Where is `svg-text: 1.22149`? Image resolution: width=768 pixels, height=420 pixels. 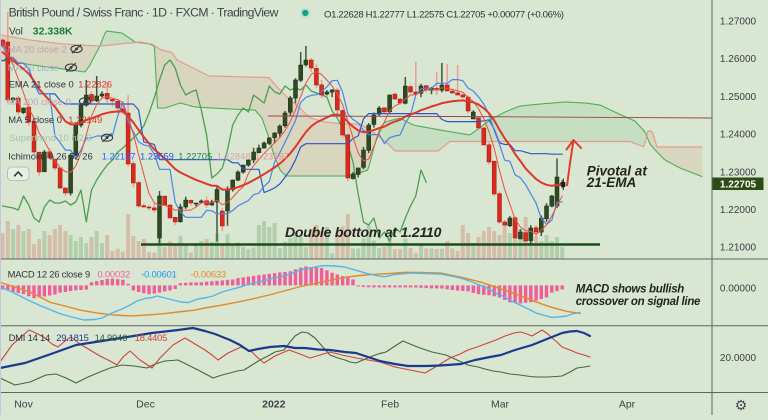 svg-text: 1.22149 is located at coordinates (85, 119).